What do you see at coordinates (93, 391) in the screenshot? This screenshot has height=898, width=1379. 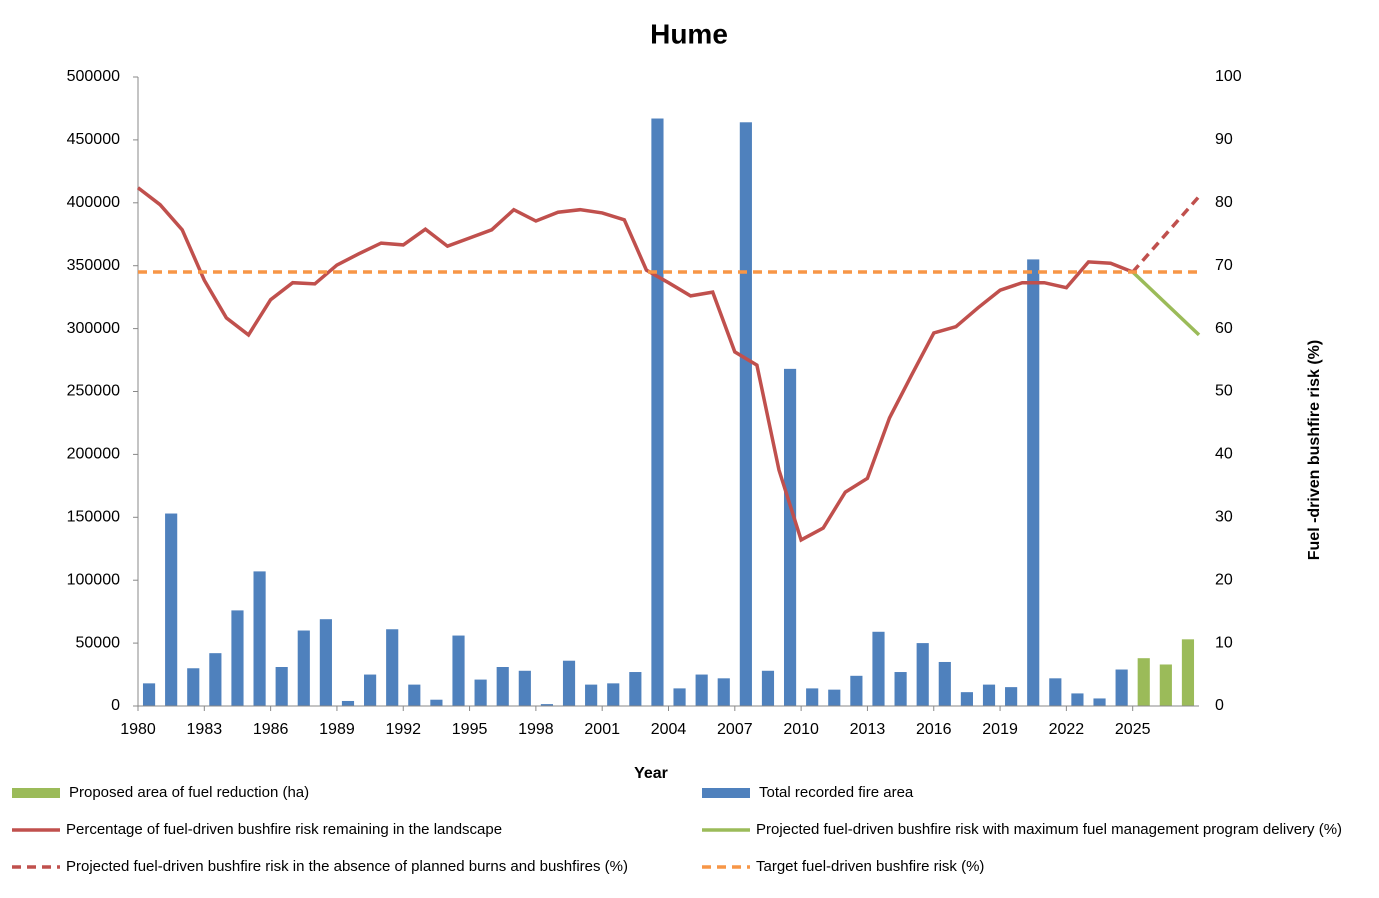 I see `y-tick-label: 250000` at bounding box center [93, 391].